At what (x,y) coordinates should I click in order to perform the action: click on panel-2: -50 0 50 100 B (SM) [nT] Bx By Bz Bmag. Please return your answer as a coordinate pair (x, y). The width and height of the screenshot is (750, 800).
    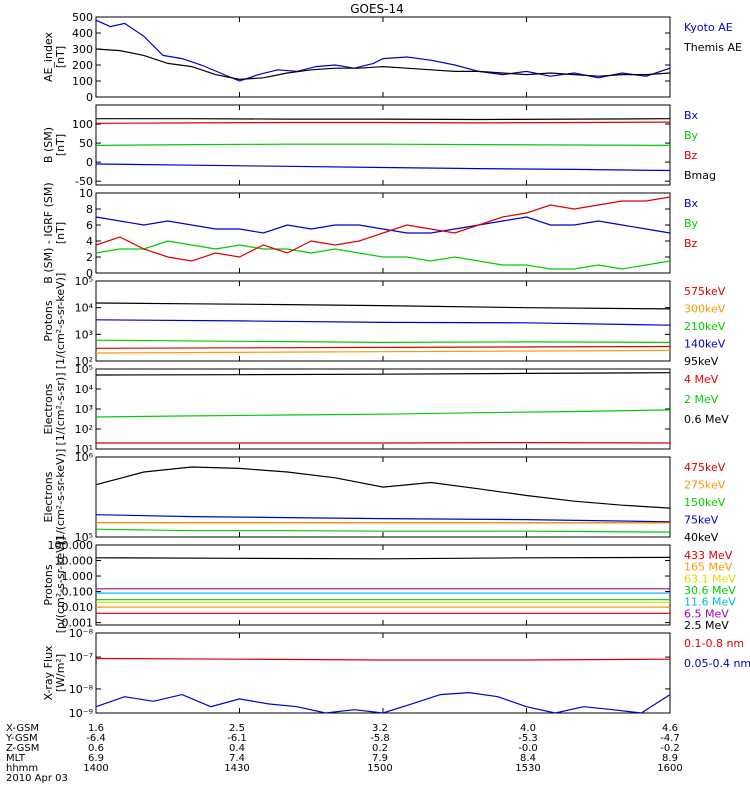
    Looking at the image, I should click on (379, 146).